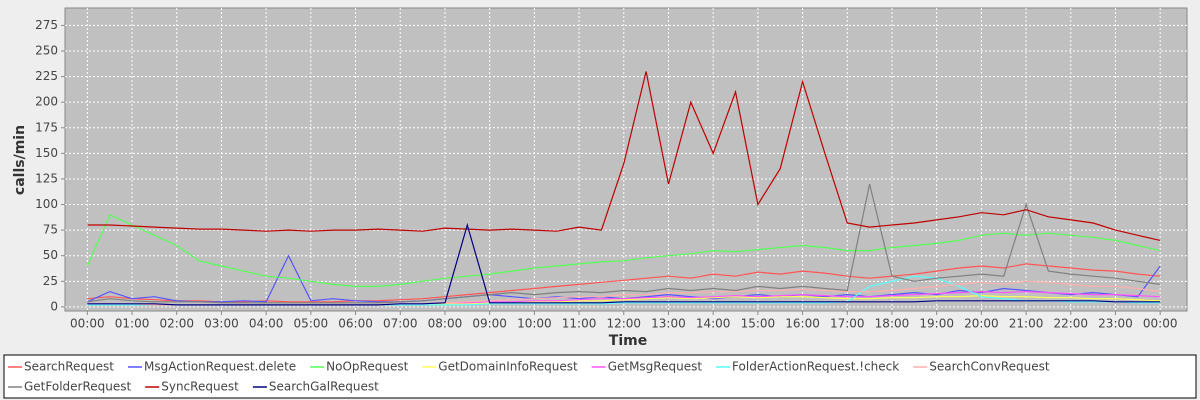  I want to click on y-tick-label: 0, so click(54, 306).